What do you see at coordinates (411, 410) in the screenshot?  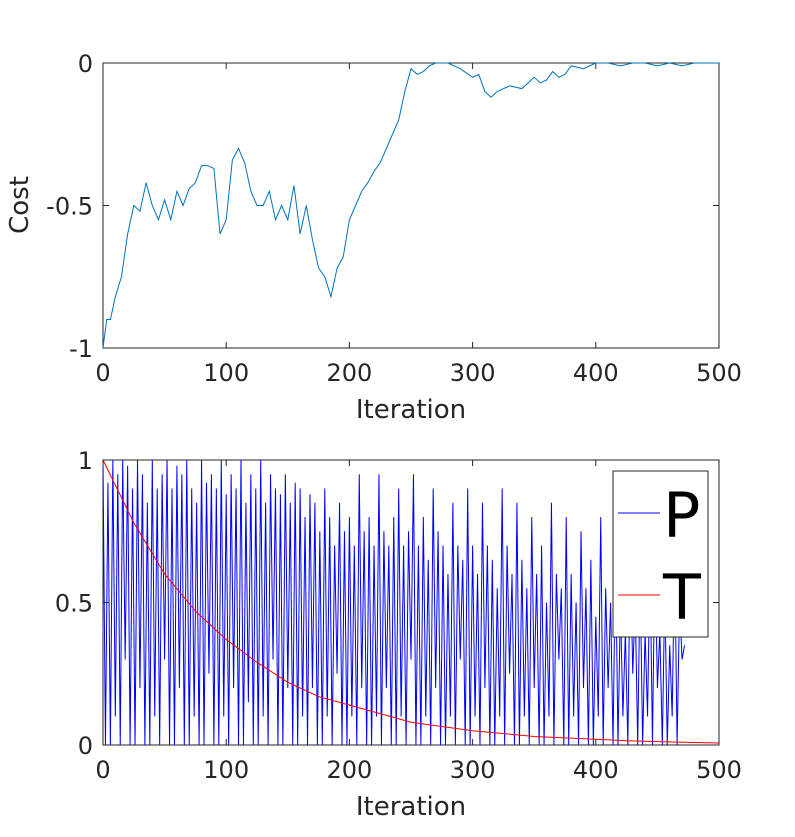 I see `cost-x-axis-label: Iteration` at bounding box center [411, 410].